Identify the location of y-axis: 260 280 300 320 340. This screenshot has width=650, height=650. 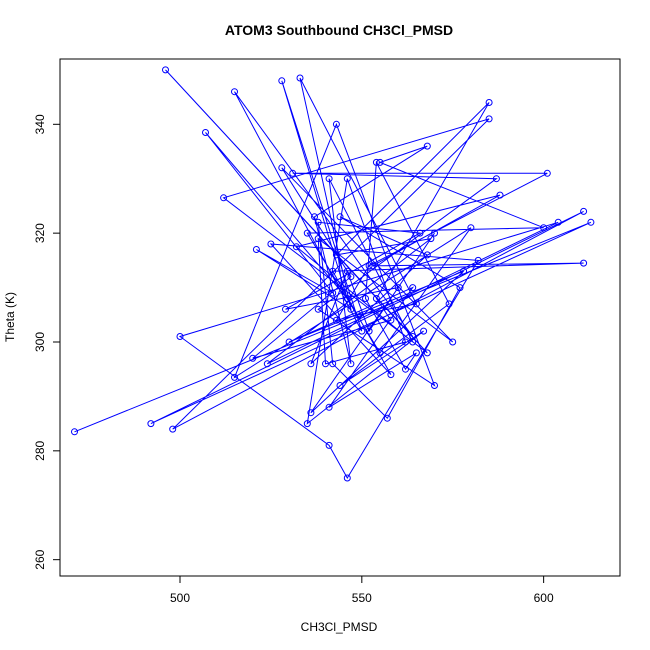
(47, 342).